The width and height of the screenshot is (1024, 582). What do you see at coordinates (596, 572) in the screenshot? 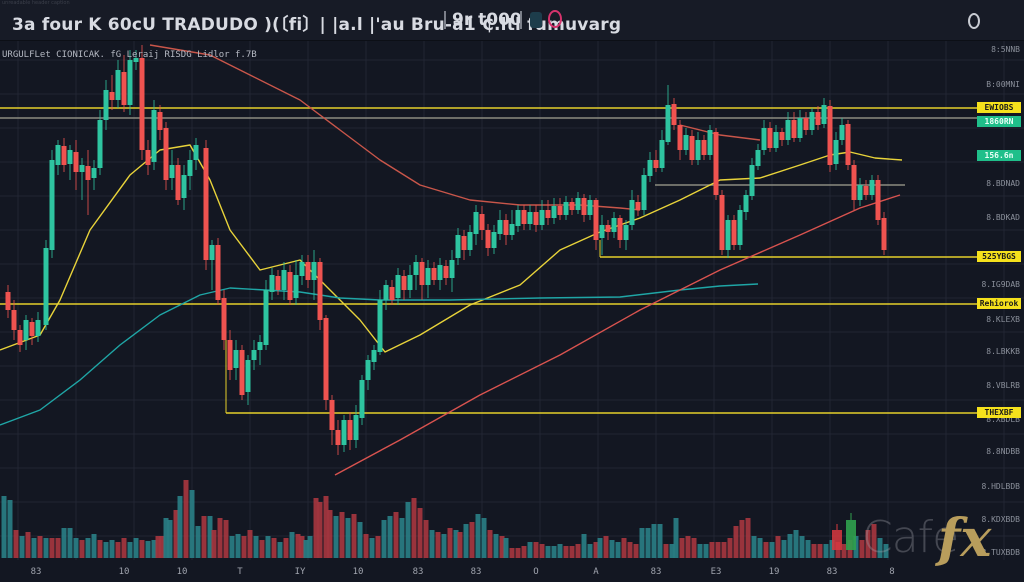
I see `time-axis-label: A` at bounding box center [596, 572].